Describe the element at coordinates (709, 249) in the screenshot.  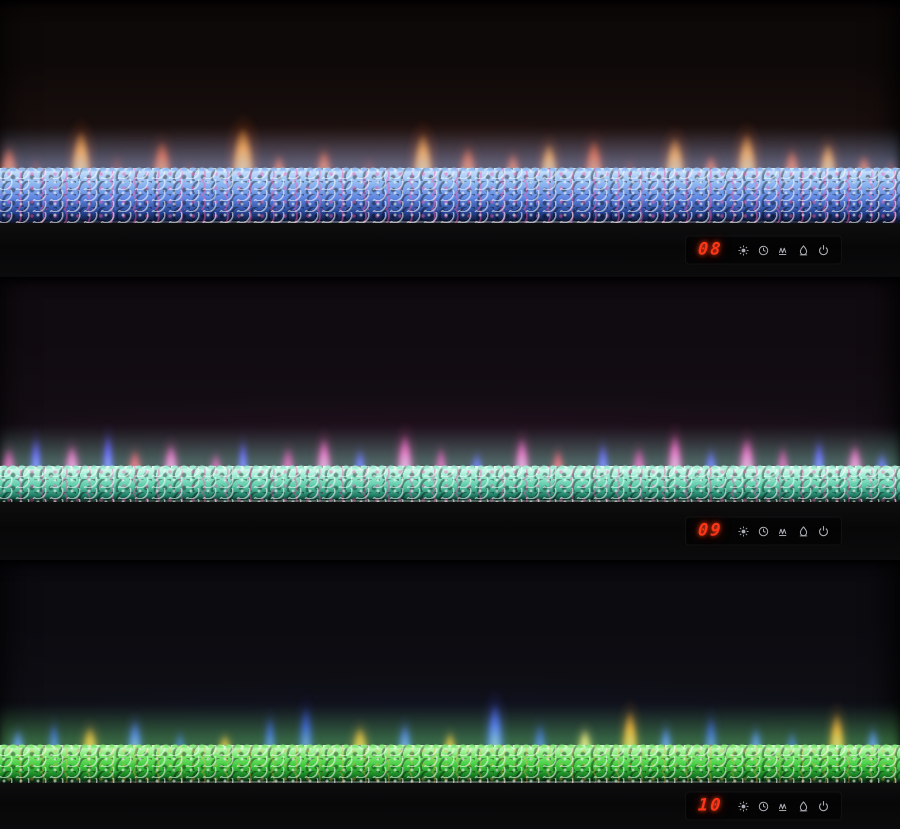
I see `temperature-display: 08` at that location.